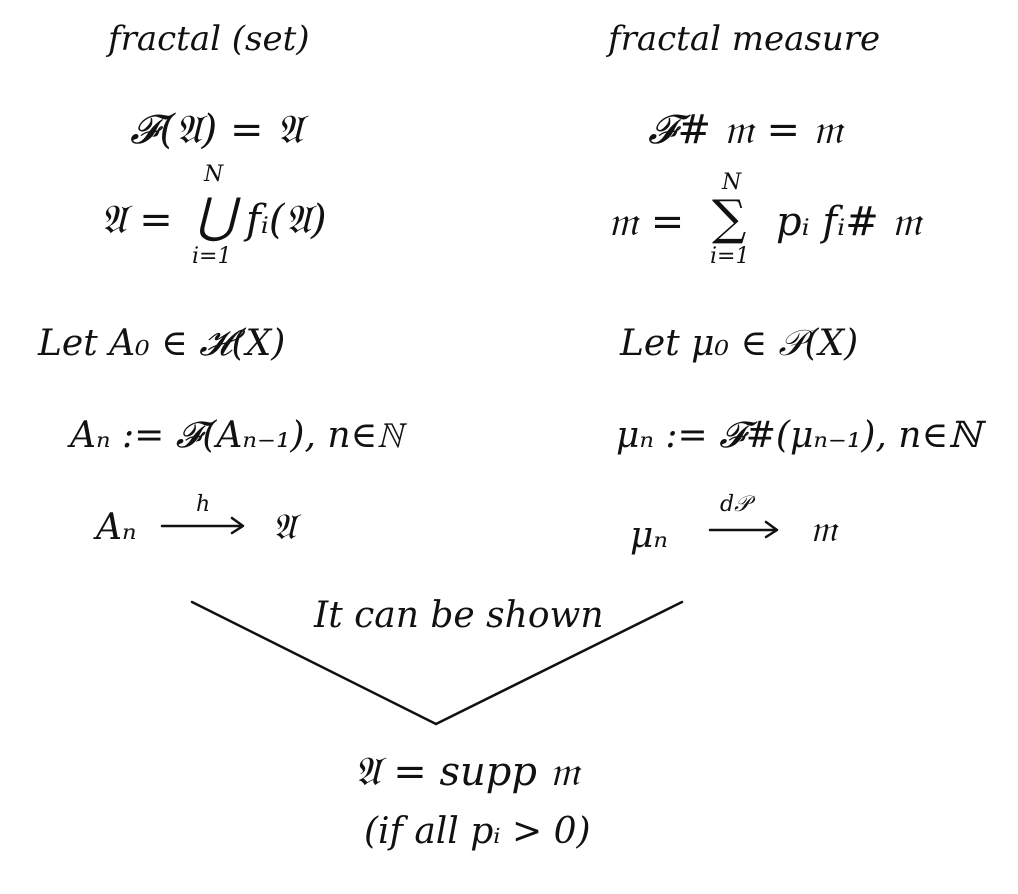  What do you see at coordinates (203, 504) in the screenshot?
I see `left-limit-metric: h` at bounding box center [203, 504].